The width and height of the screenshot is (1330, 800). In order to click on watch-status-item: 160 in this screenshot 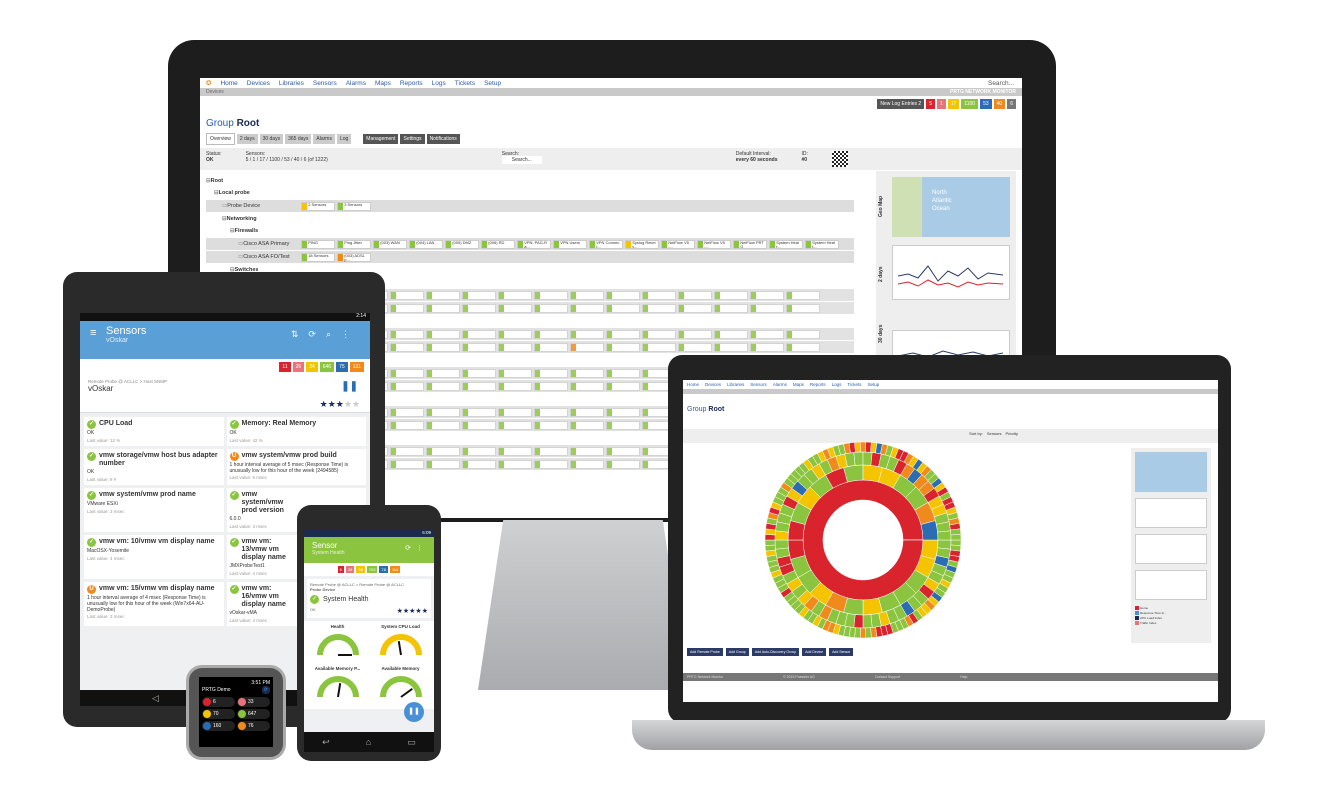, I will do `click(218, 726)`.